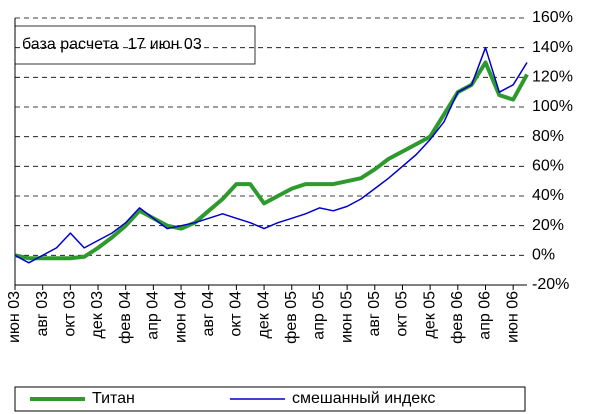  What do you see at coordinates (374, 314) in the screenshot?
I see `x-tick-label: авг 05` at bounding box center [374, 314].